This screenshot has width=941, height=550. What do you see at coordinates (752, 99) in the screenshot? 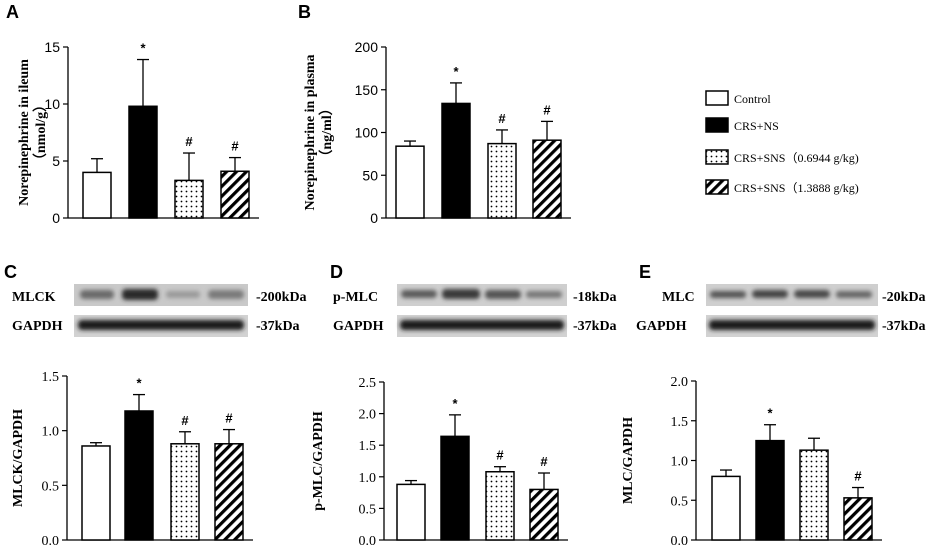
I see `legend-label: Control` at bounding box center [752, 99].